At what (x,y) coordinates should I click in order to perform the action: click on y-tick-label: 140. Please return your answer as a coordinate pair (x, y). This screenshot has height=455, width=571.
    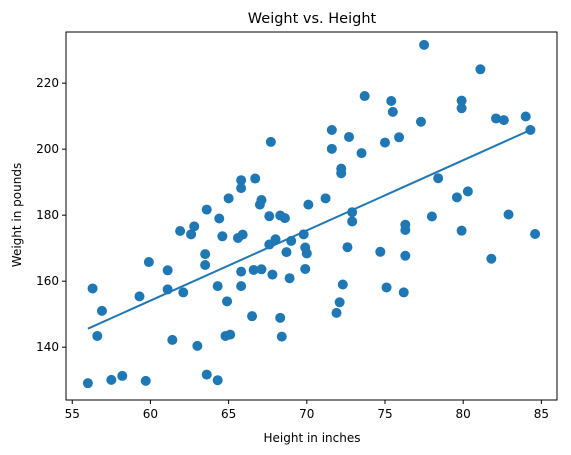
    Looking at the image, I should click on (47, 347).